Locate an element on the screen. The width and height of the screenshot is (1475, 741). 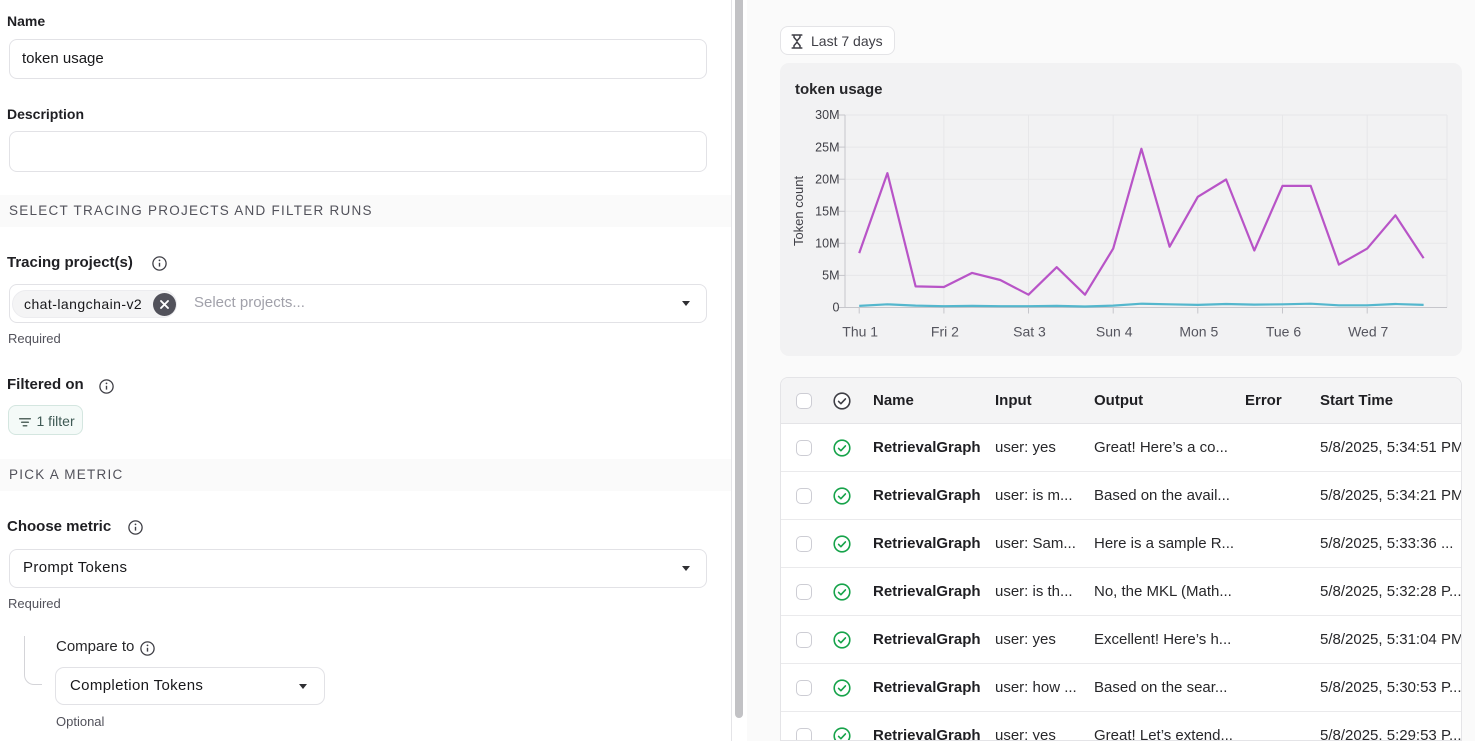
svg-text: Sat 3 is located at coordinates (1029, 332).